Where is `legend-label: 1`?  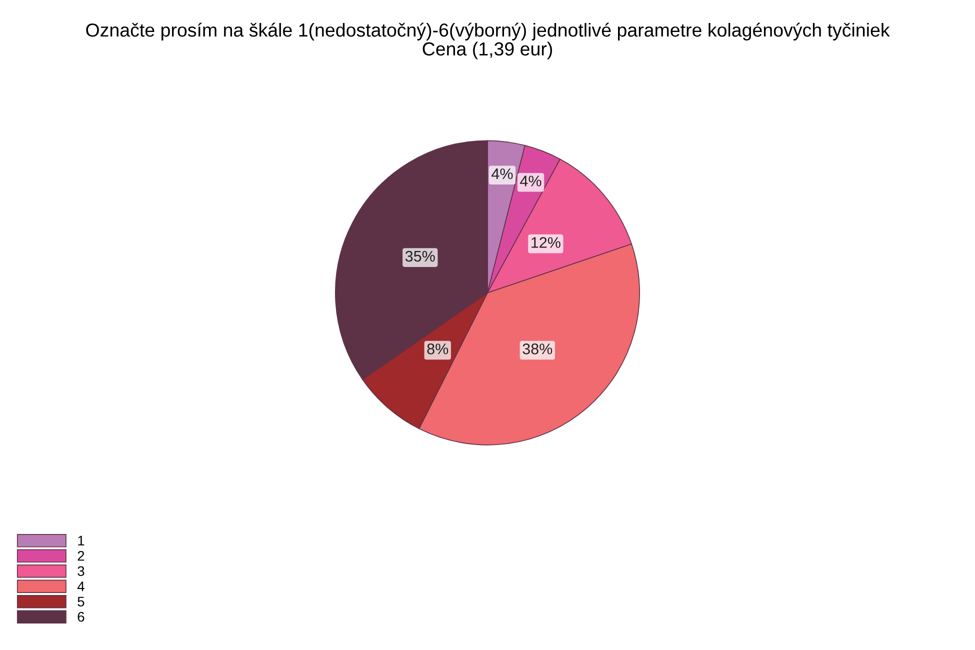
legend-label: 1 is located at coordinates (81, 541).